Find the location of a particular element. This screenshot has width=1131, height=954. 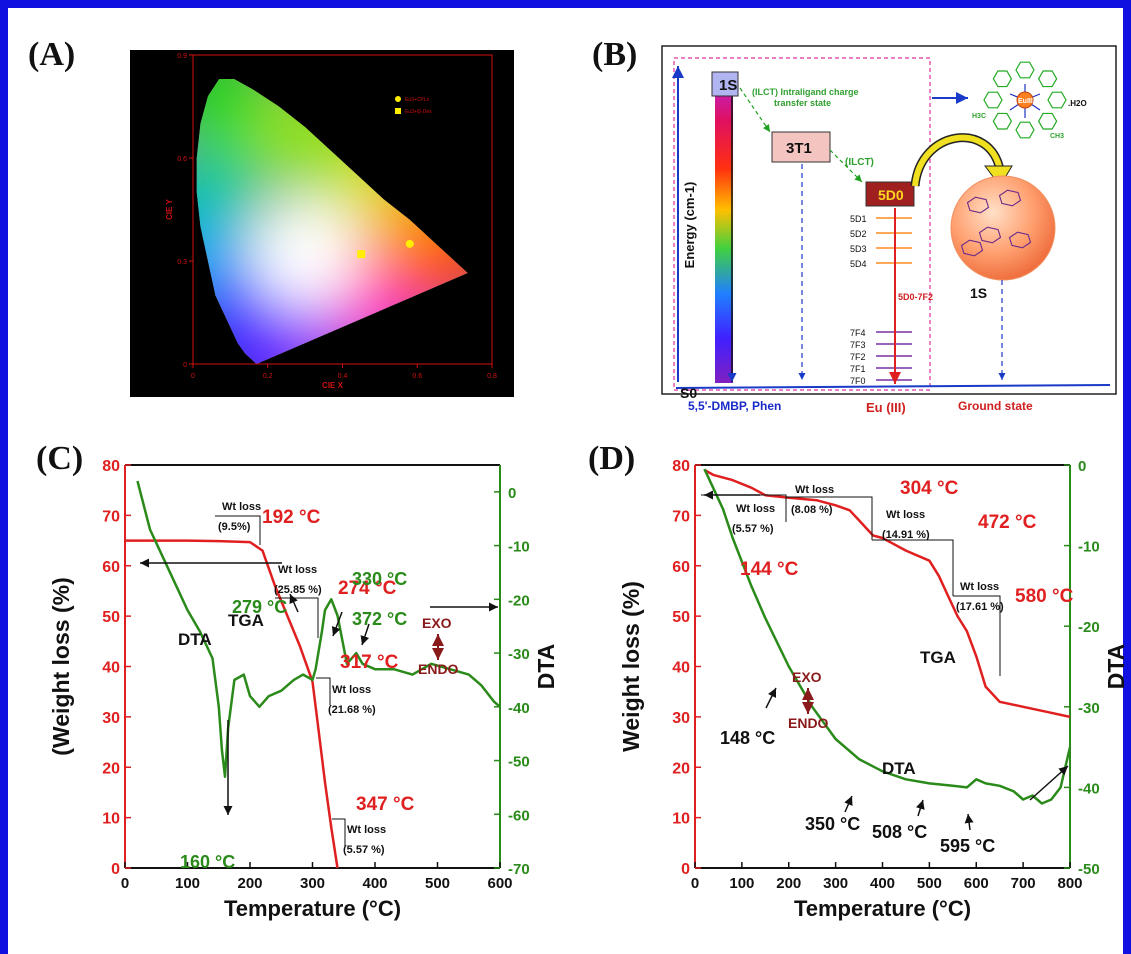

panel-c-xtick-label: 0 is located at coordinates (125, 883).